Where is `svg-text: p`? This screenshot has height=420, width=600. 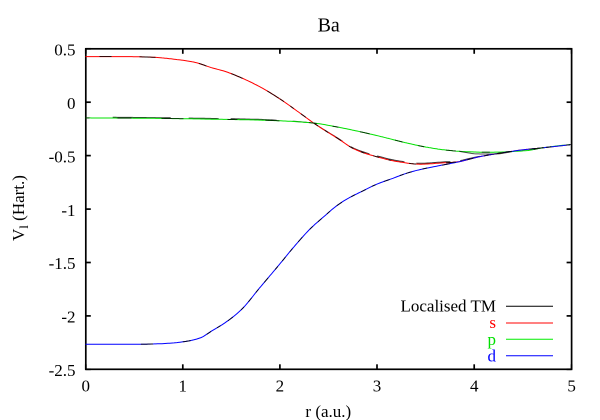
svg-text: p is located at coordinates (492, 339).